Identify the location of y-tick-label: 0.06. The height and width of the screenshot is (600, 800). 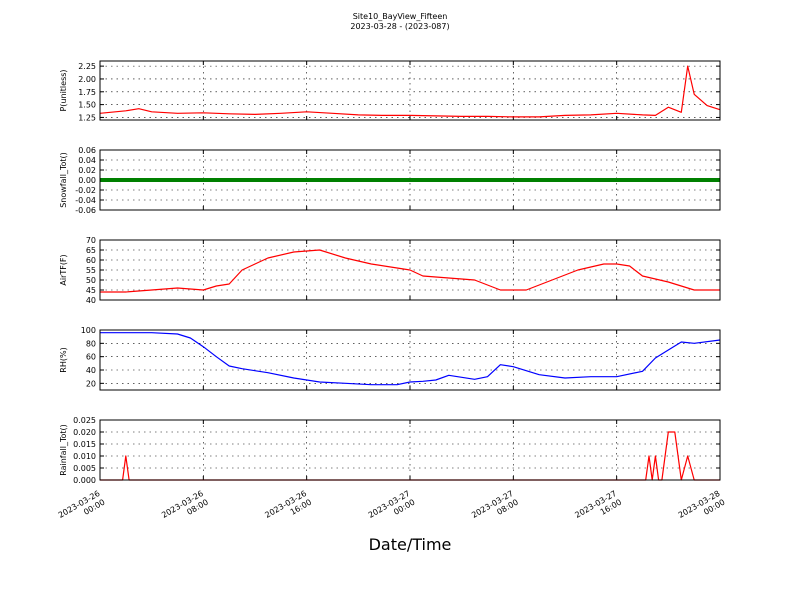
(87, 150).